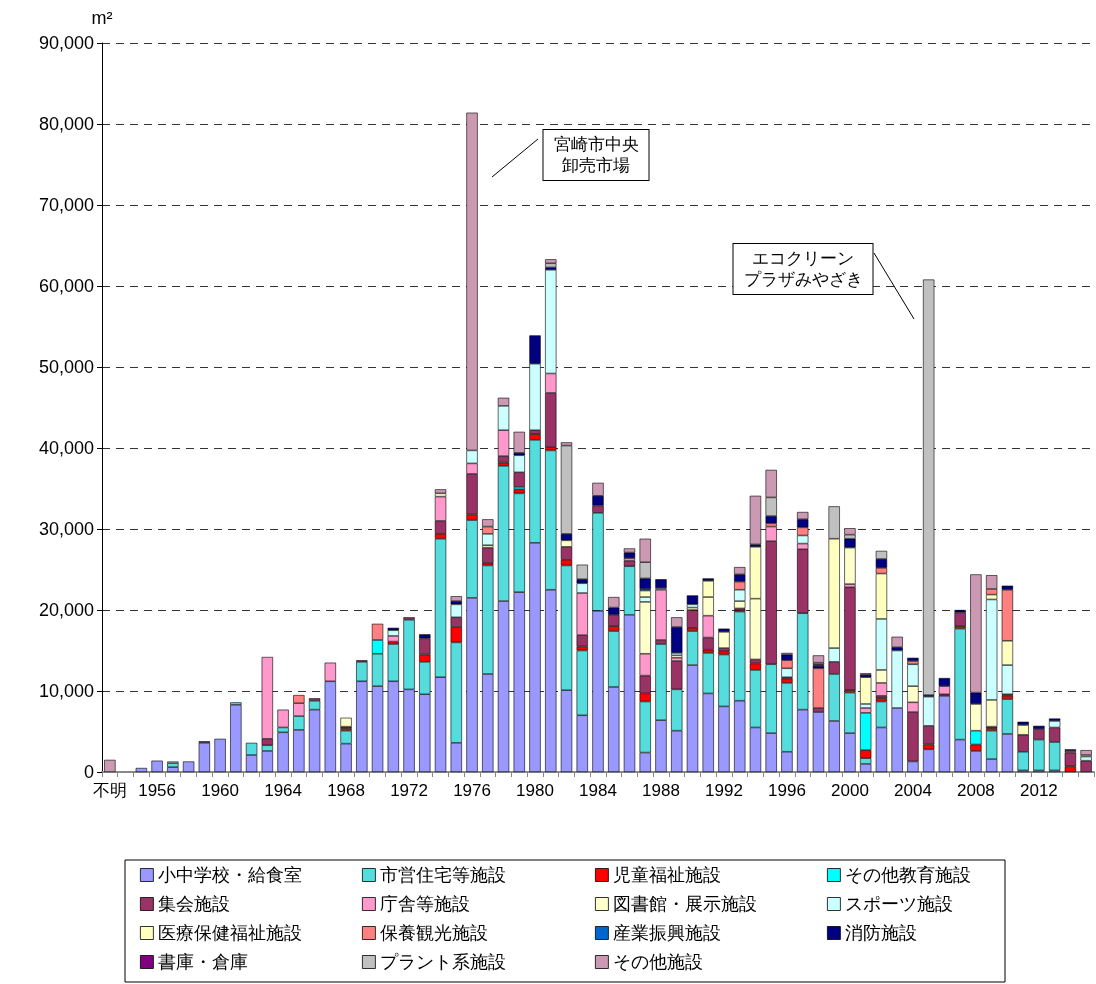 Image resolution: width=1096 pixels, height=984 pixels. I want to click on x-tick-label: 1964, so click(283, 790).